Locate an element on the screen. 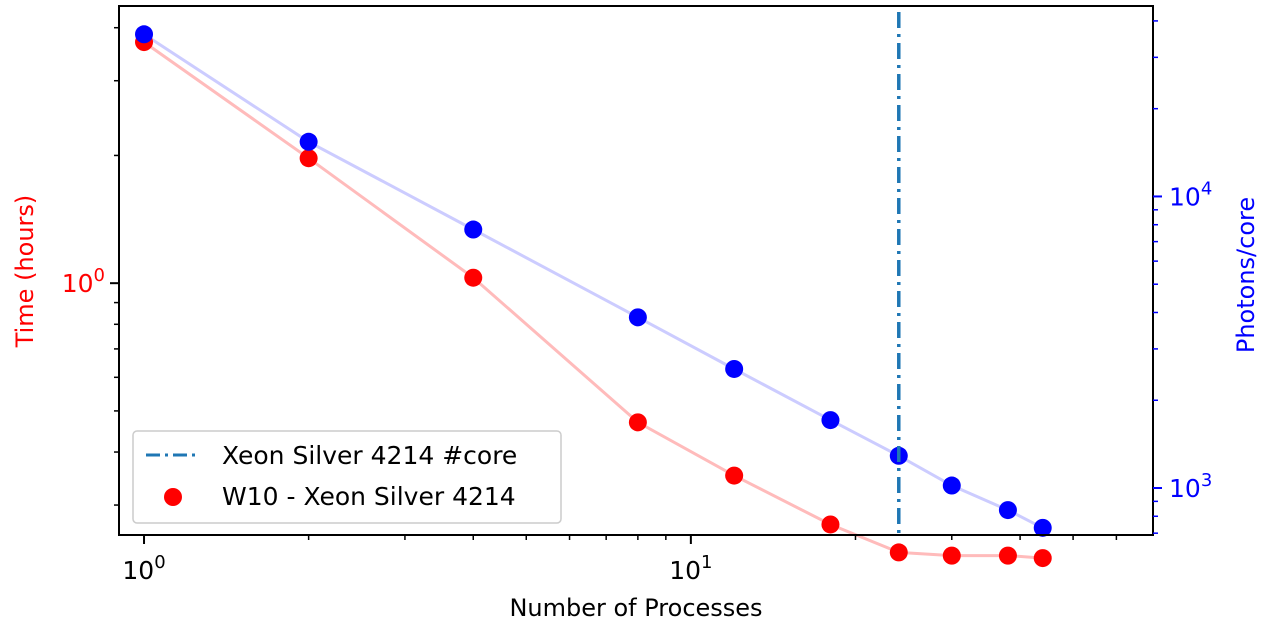 This screenshot has height=626, width=1280. x-tick-label: 10⁰ is located at coordinates (143, 568).